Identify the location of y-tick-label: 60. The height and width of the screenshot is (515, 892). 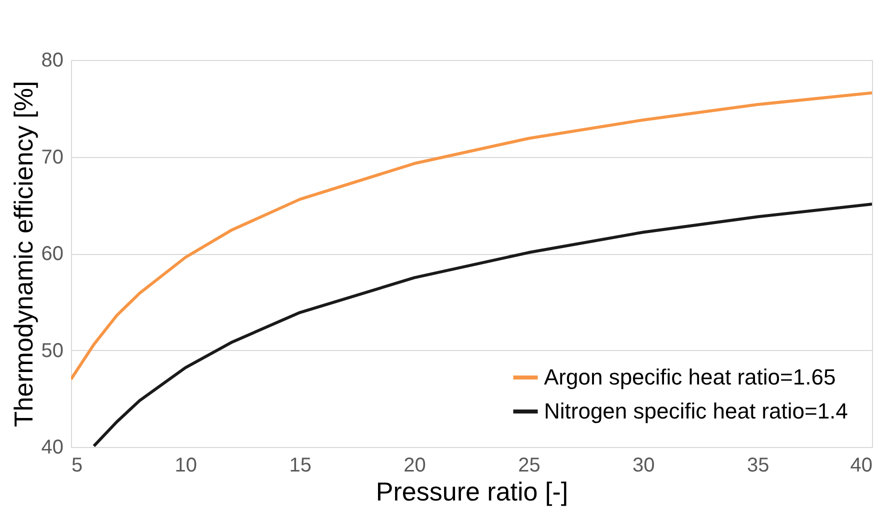
(52, 254).